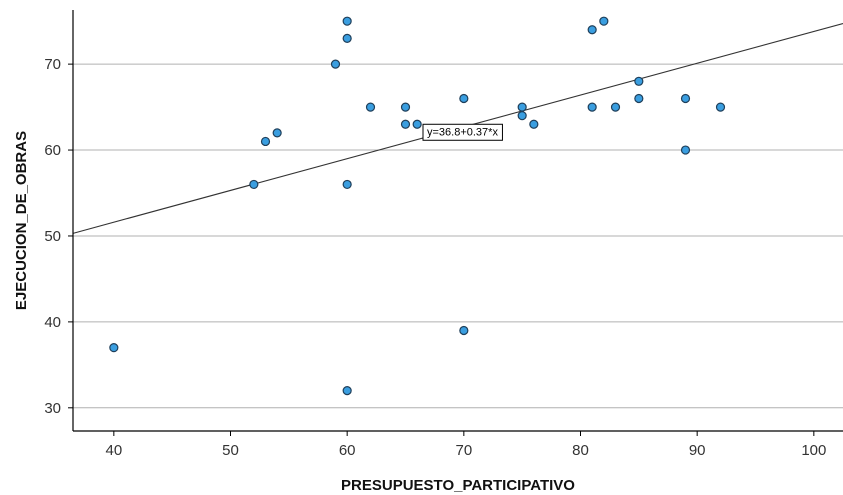 Image resolution: width=843 pixels, height=495 pixels. I want to click on x-tick-label-50: 50, so click(230, 450).